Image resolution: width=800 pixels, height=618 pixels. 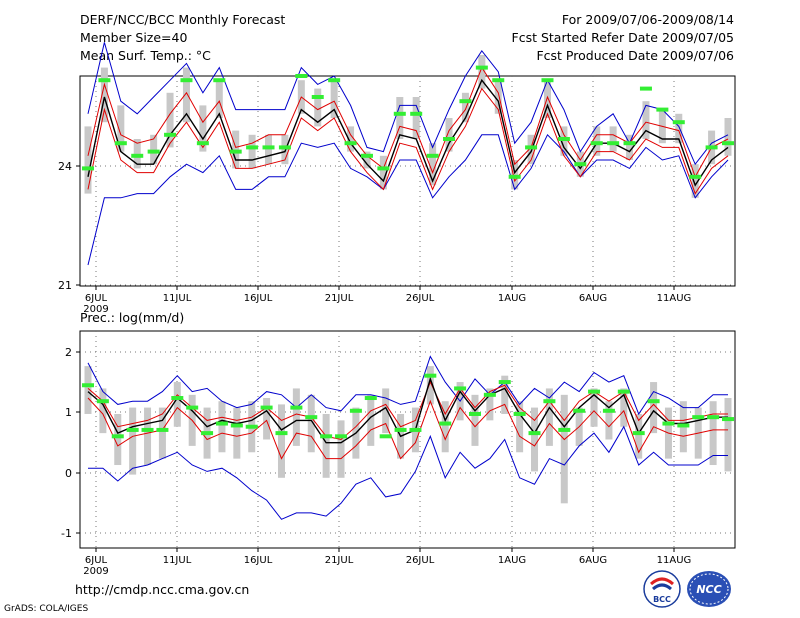 What do you see at coordinates (46, 609) in the screenshot?
I see `grads-credit: GrADS: COLA/IGES` at bounding box center [46, 609].